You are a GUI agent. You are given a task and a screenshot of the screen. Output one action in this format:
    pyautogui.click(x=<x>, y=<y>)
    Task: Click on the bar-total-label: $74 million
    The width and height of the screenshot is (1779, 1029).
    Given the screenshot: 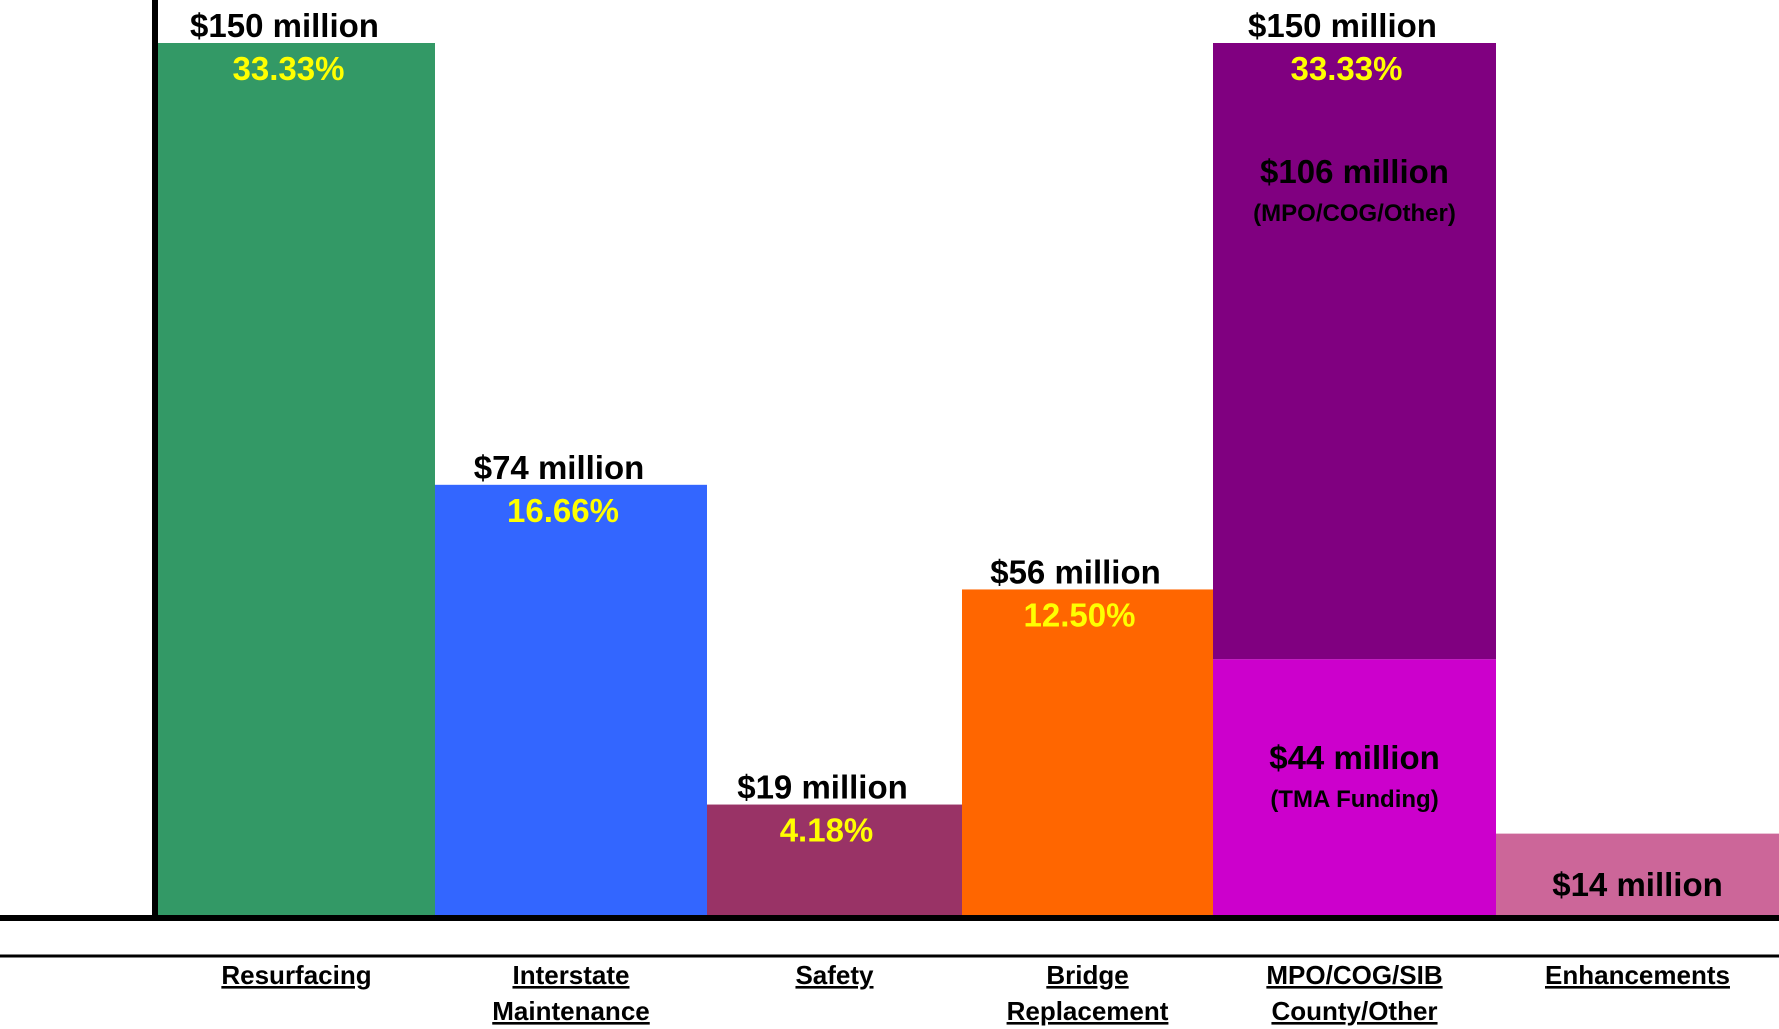 What is the action you would take?
    pyautogui.click(x=559, y=467)
    